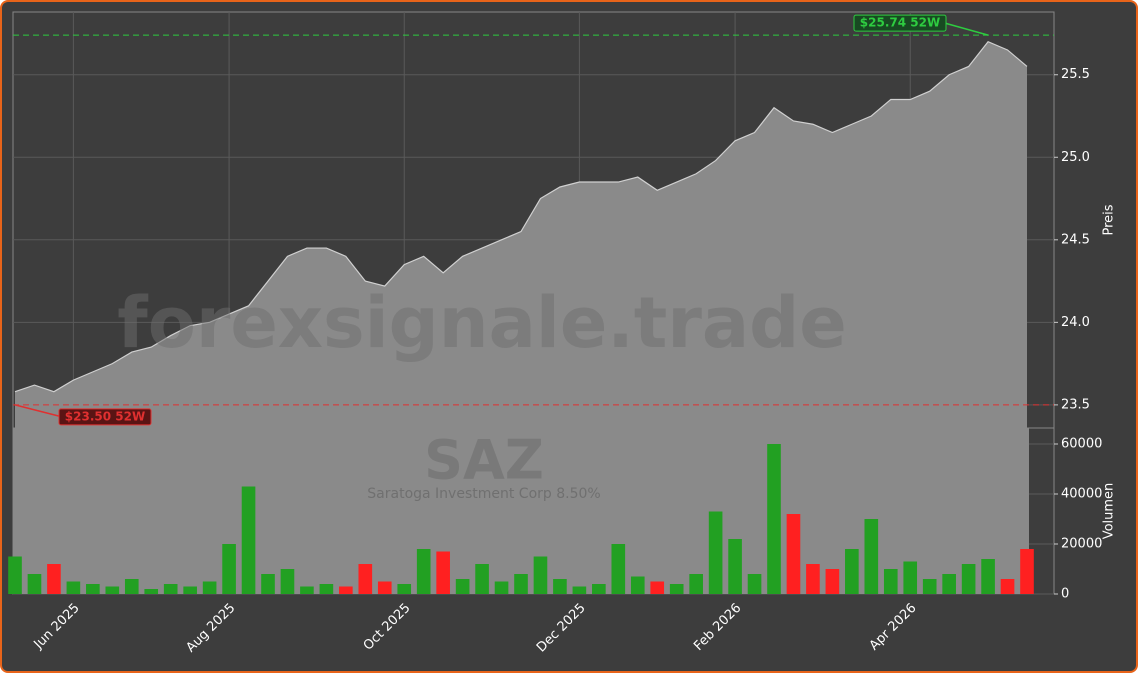 This screenshot has height=673, width=1138. I want to click on watermark: forexsignale.trade, so click(481, 323).